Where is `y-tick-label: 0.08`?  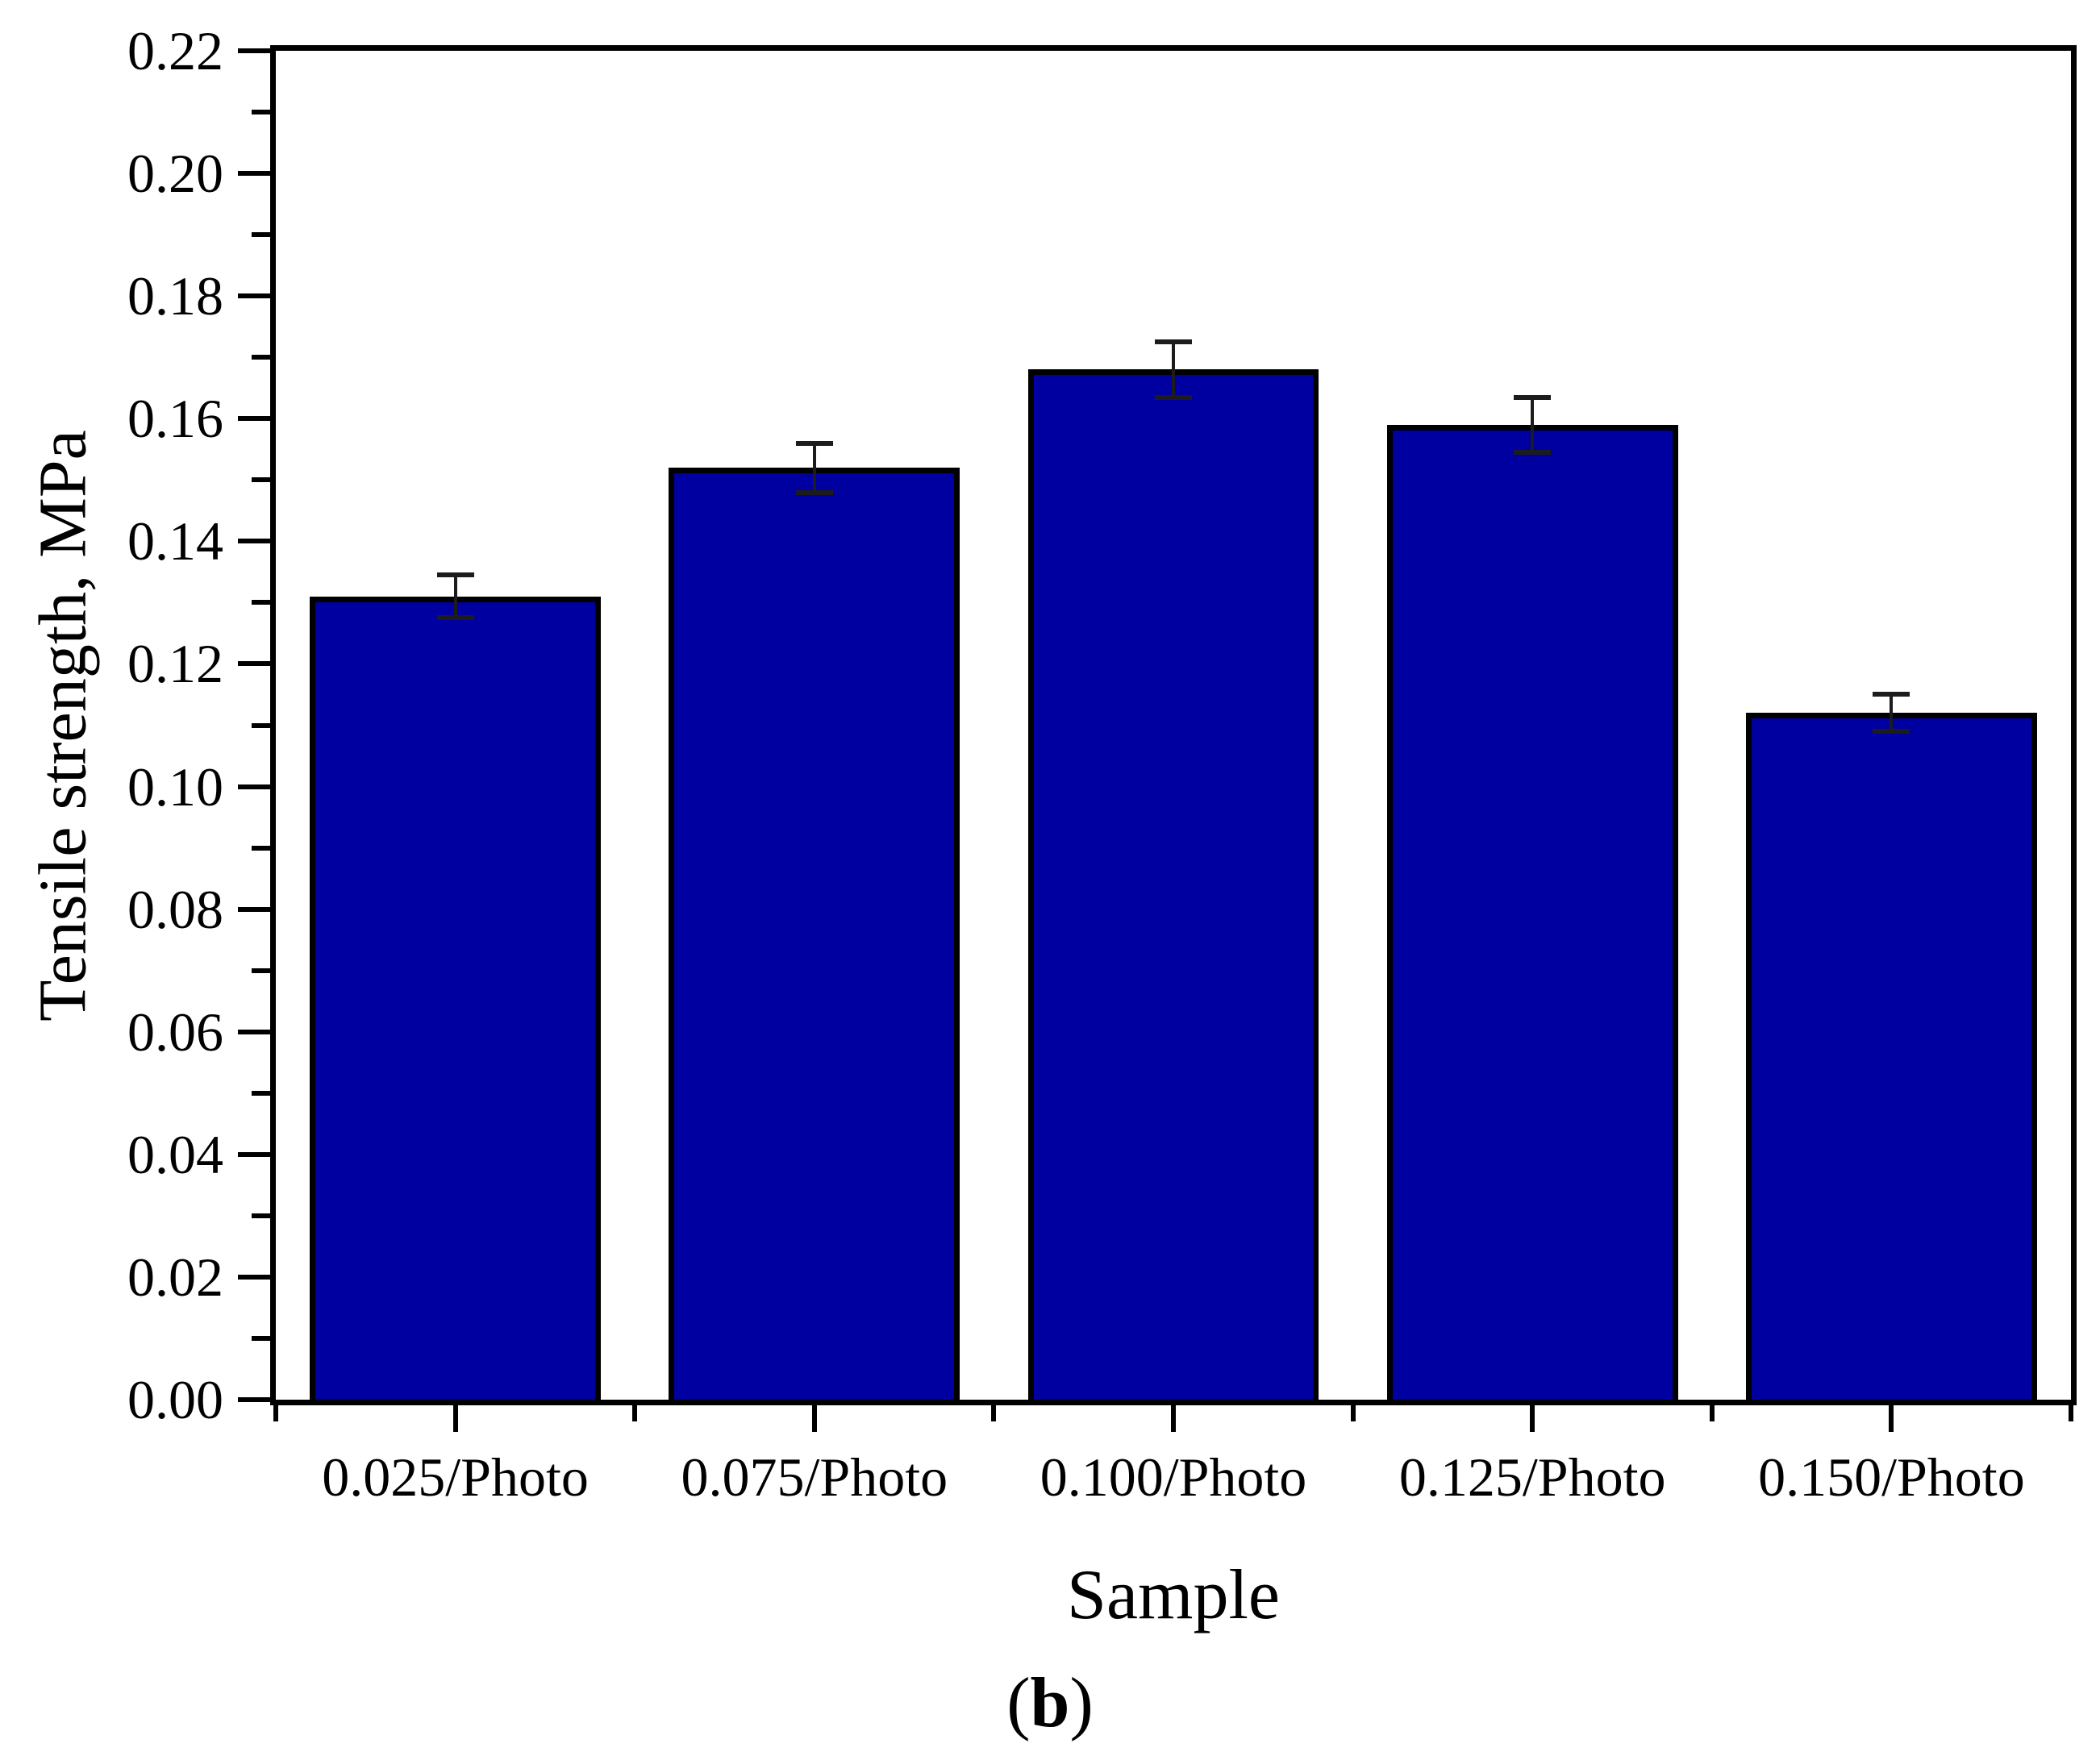 y-tick-label: 0.08 is located at coordinates (175, 909).